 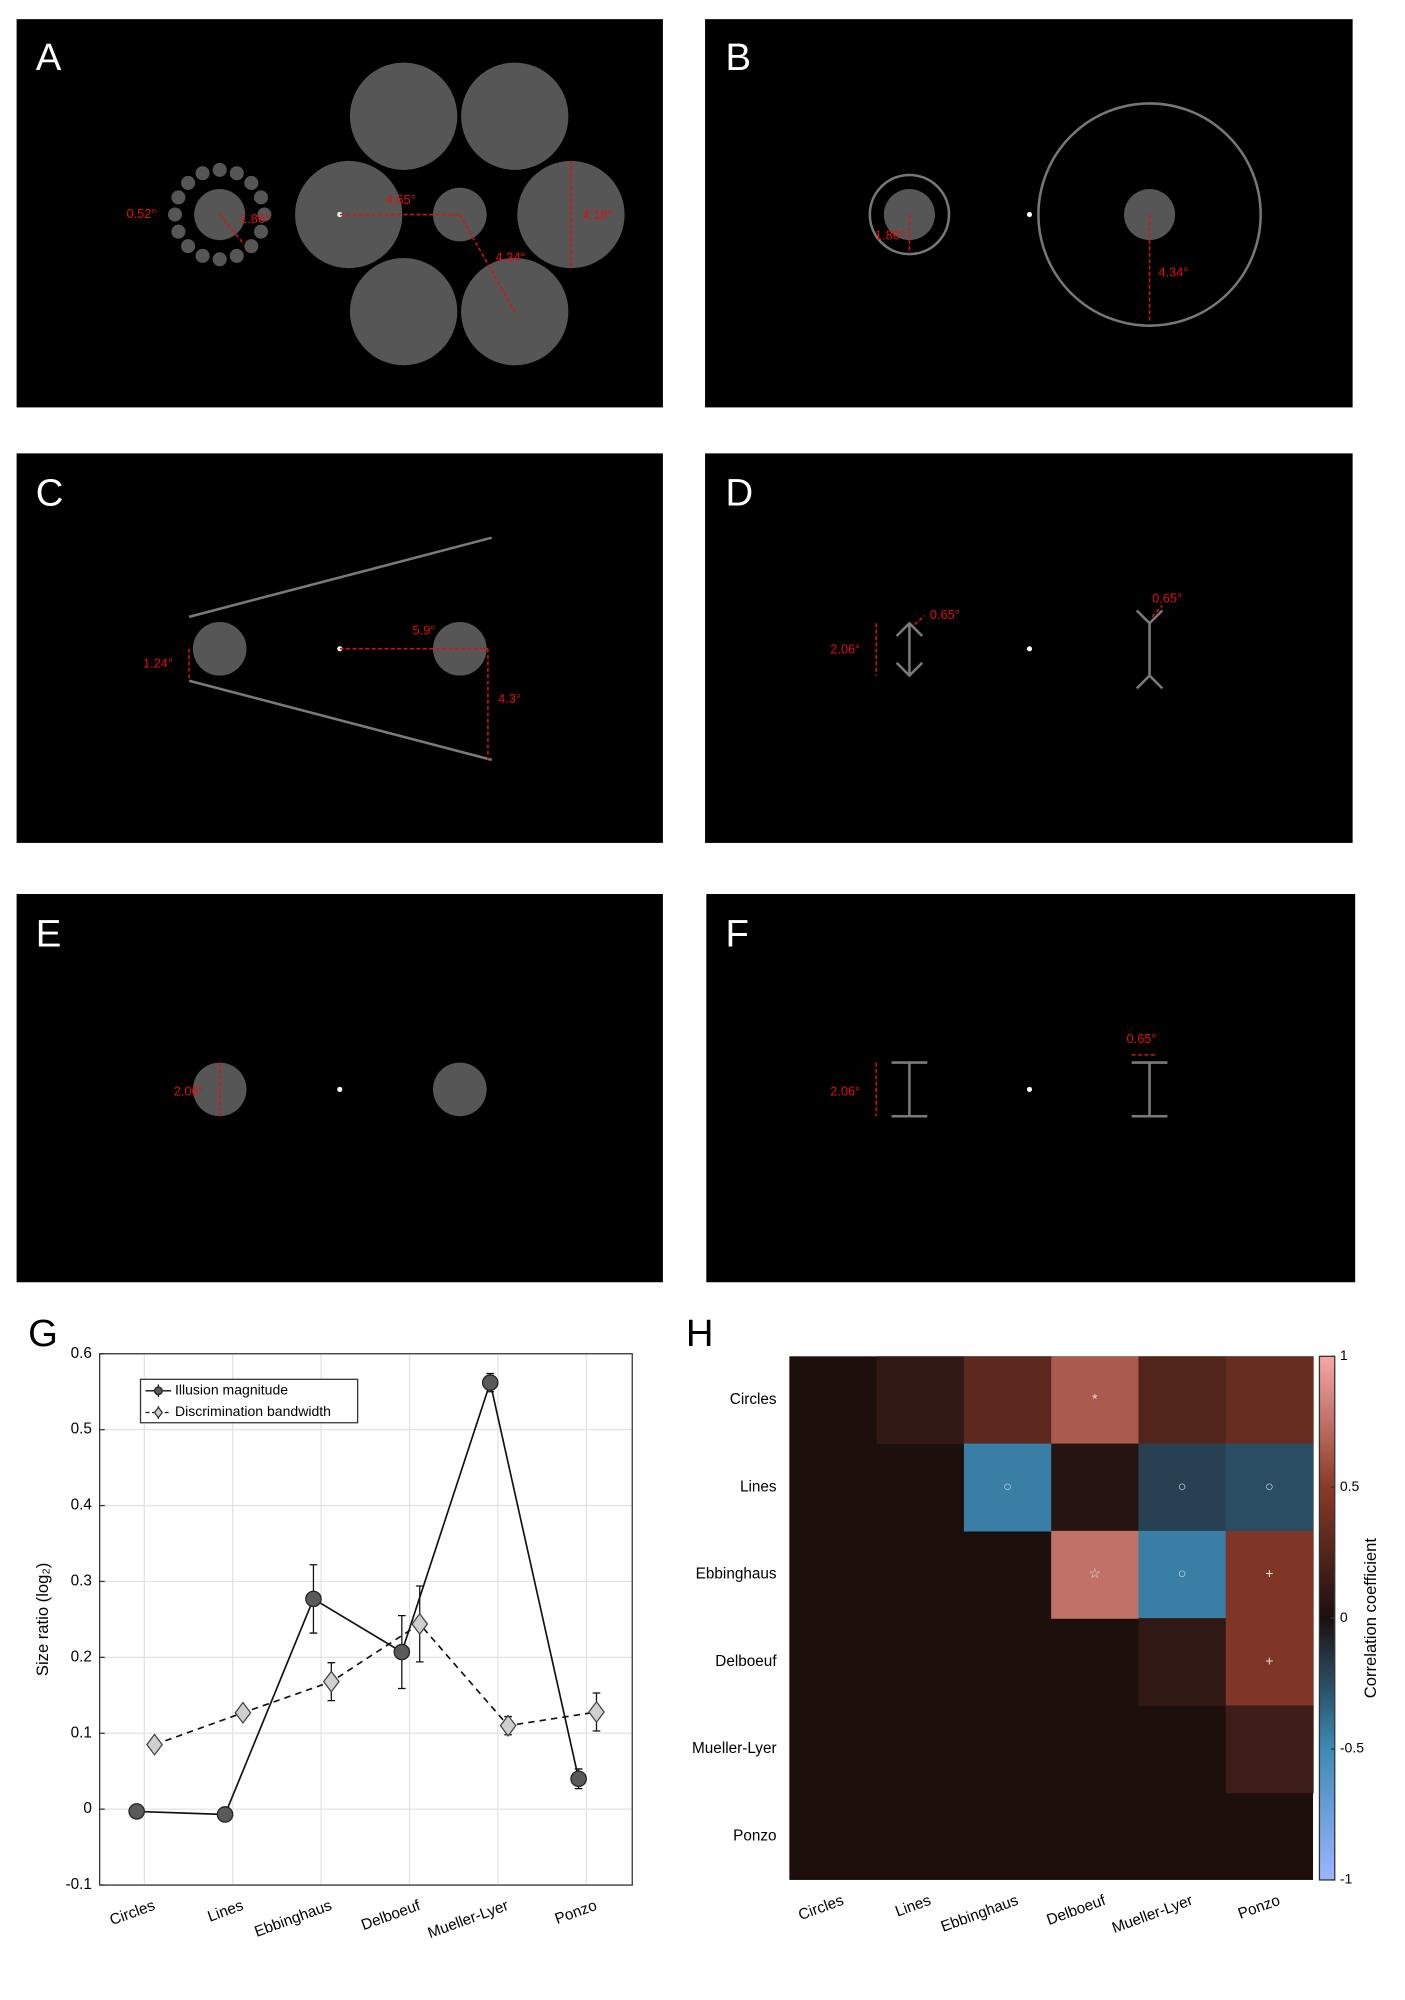 What do you see at coordinates (1350, 1486) in the screenshot?
I see `colorbar-tick-label: 0.5` at bounding box center [1350, 1486].